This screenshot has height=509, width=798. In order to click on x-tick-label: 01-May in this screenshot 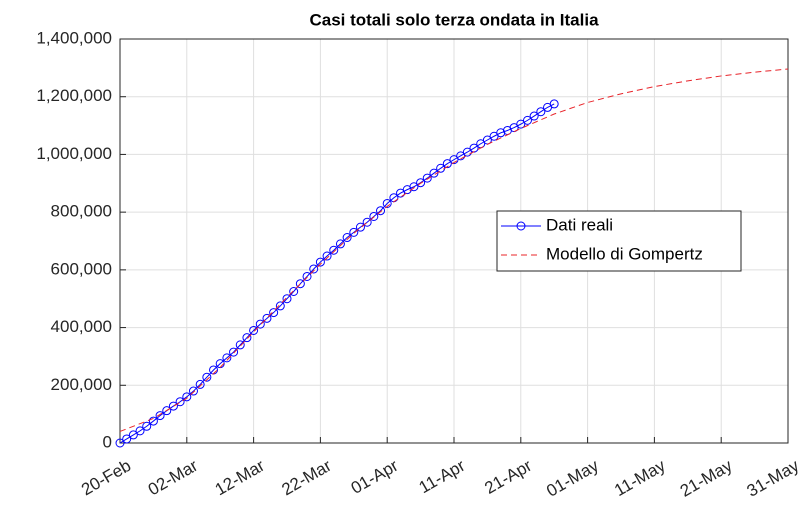, I will do `click(572, 478)`.